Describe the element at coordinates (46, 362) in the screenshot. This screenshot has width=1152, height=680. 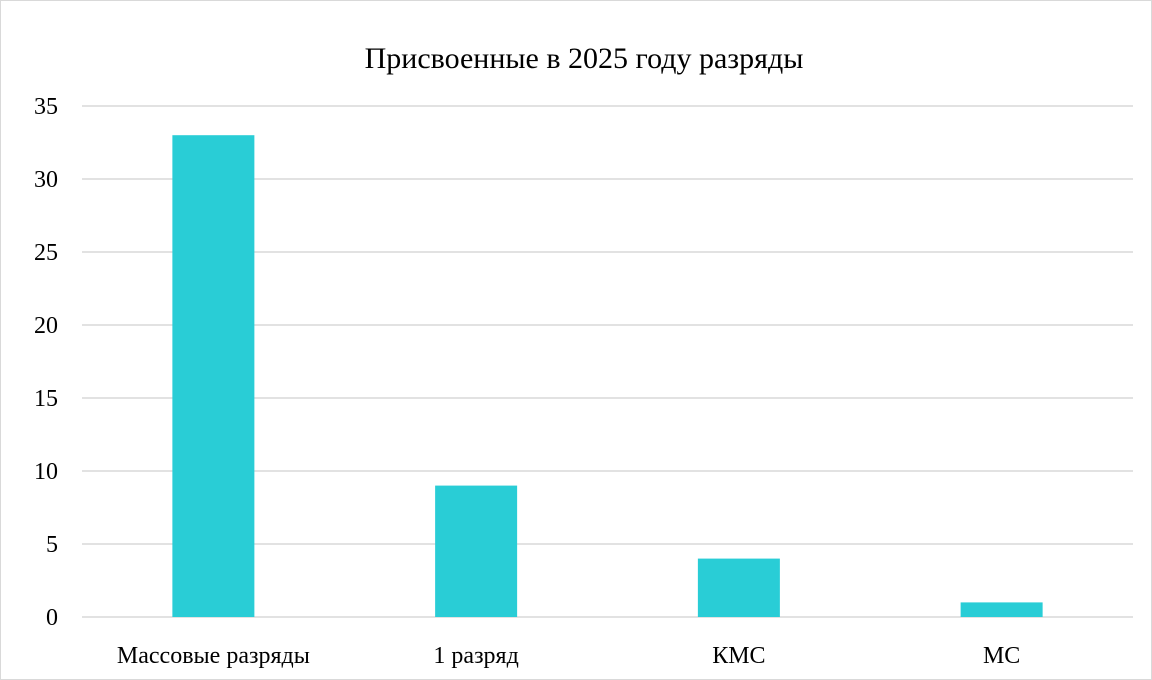
I see `y-axis-ticks: 0 5 10 15 20 25 30 35` at that location.